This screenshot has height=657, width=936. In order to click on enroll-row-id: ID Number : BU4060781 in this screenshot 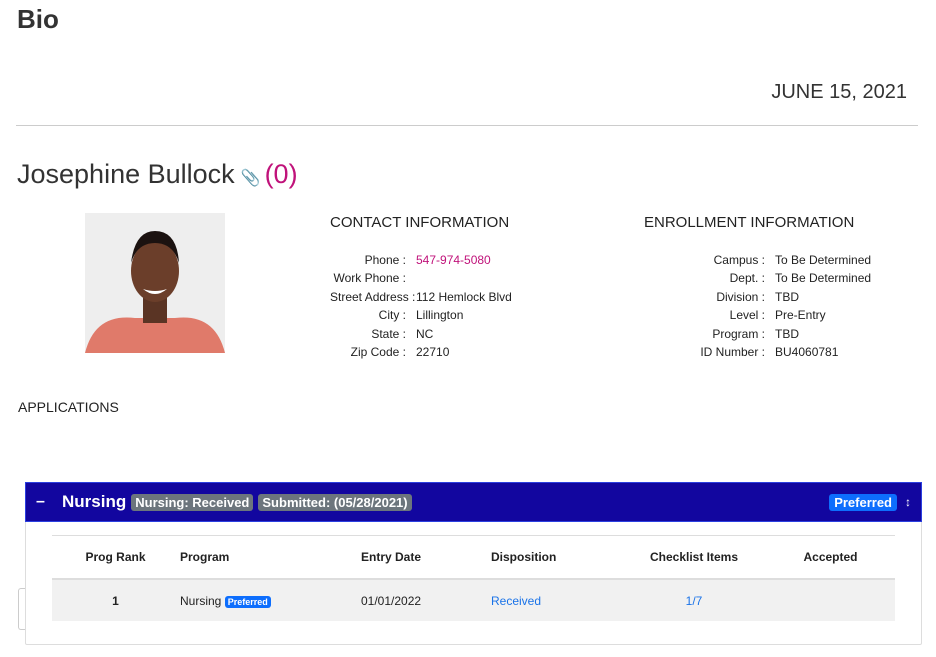, I will do `click(762, 352)`.